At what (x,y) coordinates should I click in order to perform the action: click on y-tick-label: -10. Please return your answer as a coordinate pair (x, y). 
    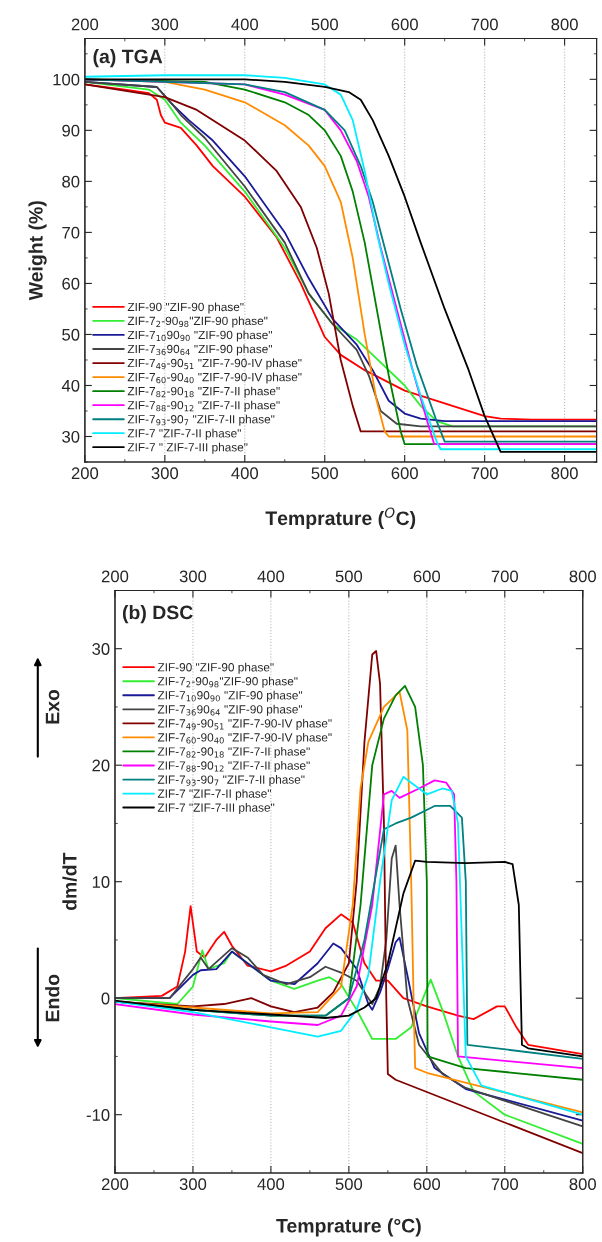
    Looking at the image, I should click on (98, 1115).